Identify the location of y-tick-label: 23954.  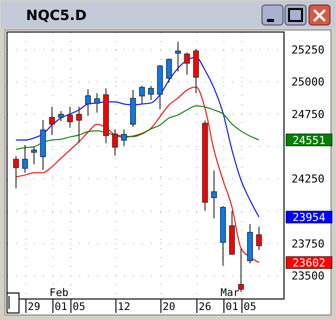
(309, 217).